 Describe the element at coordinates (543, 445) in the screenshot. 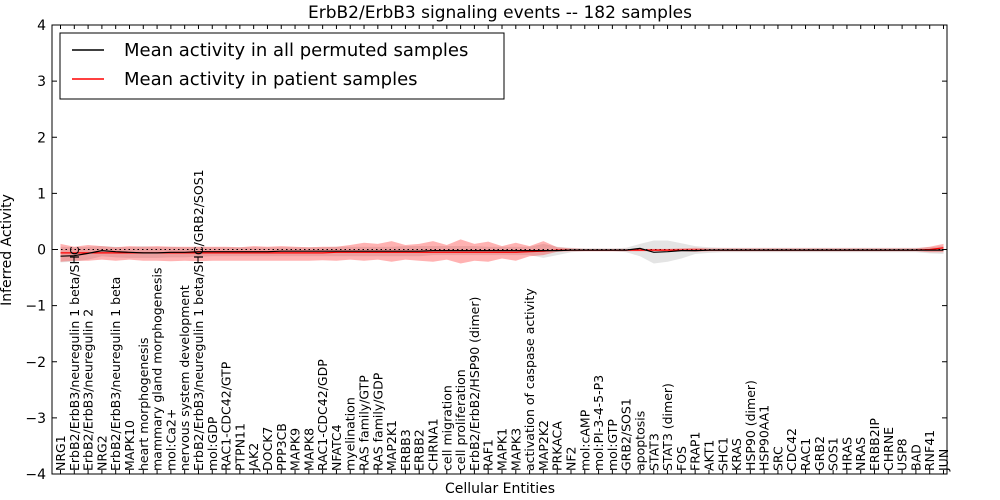

I see `x-tick-label: MAP2K2` at that location.